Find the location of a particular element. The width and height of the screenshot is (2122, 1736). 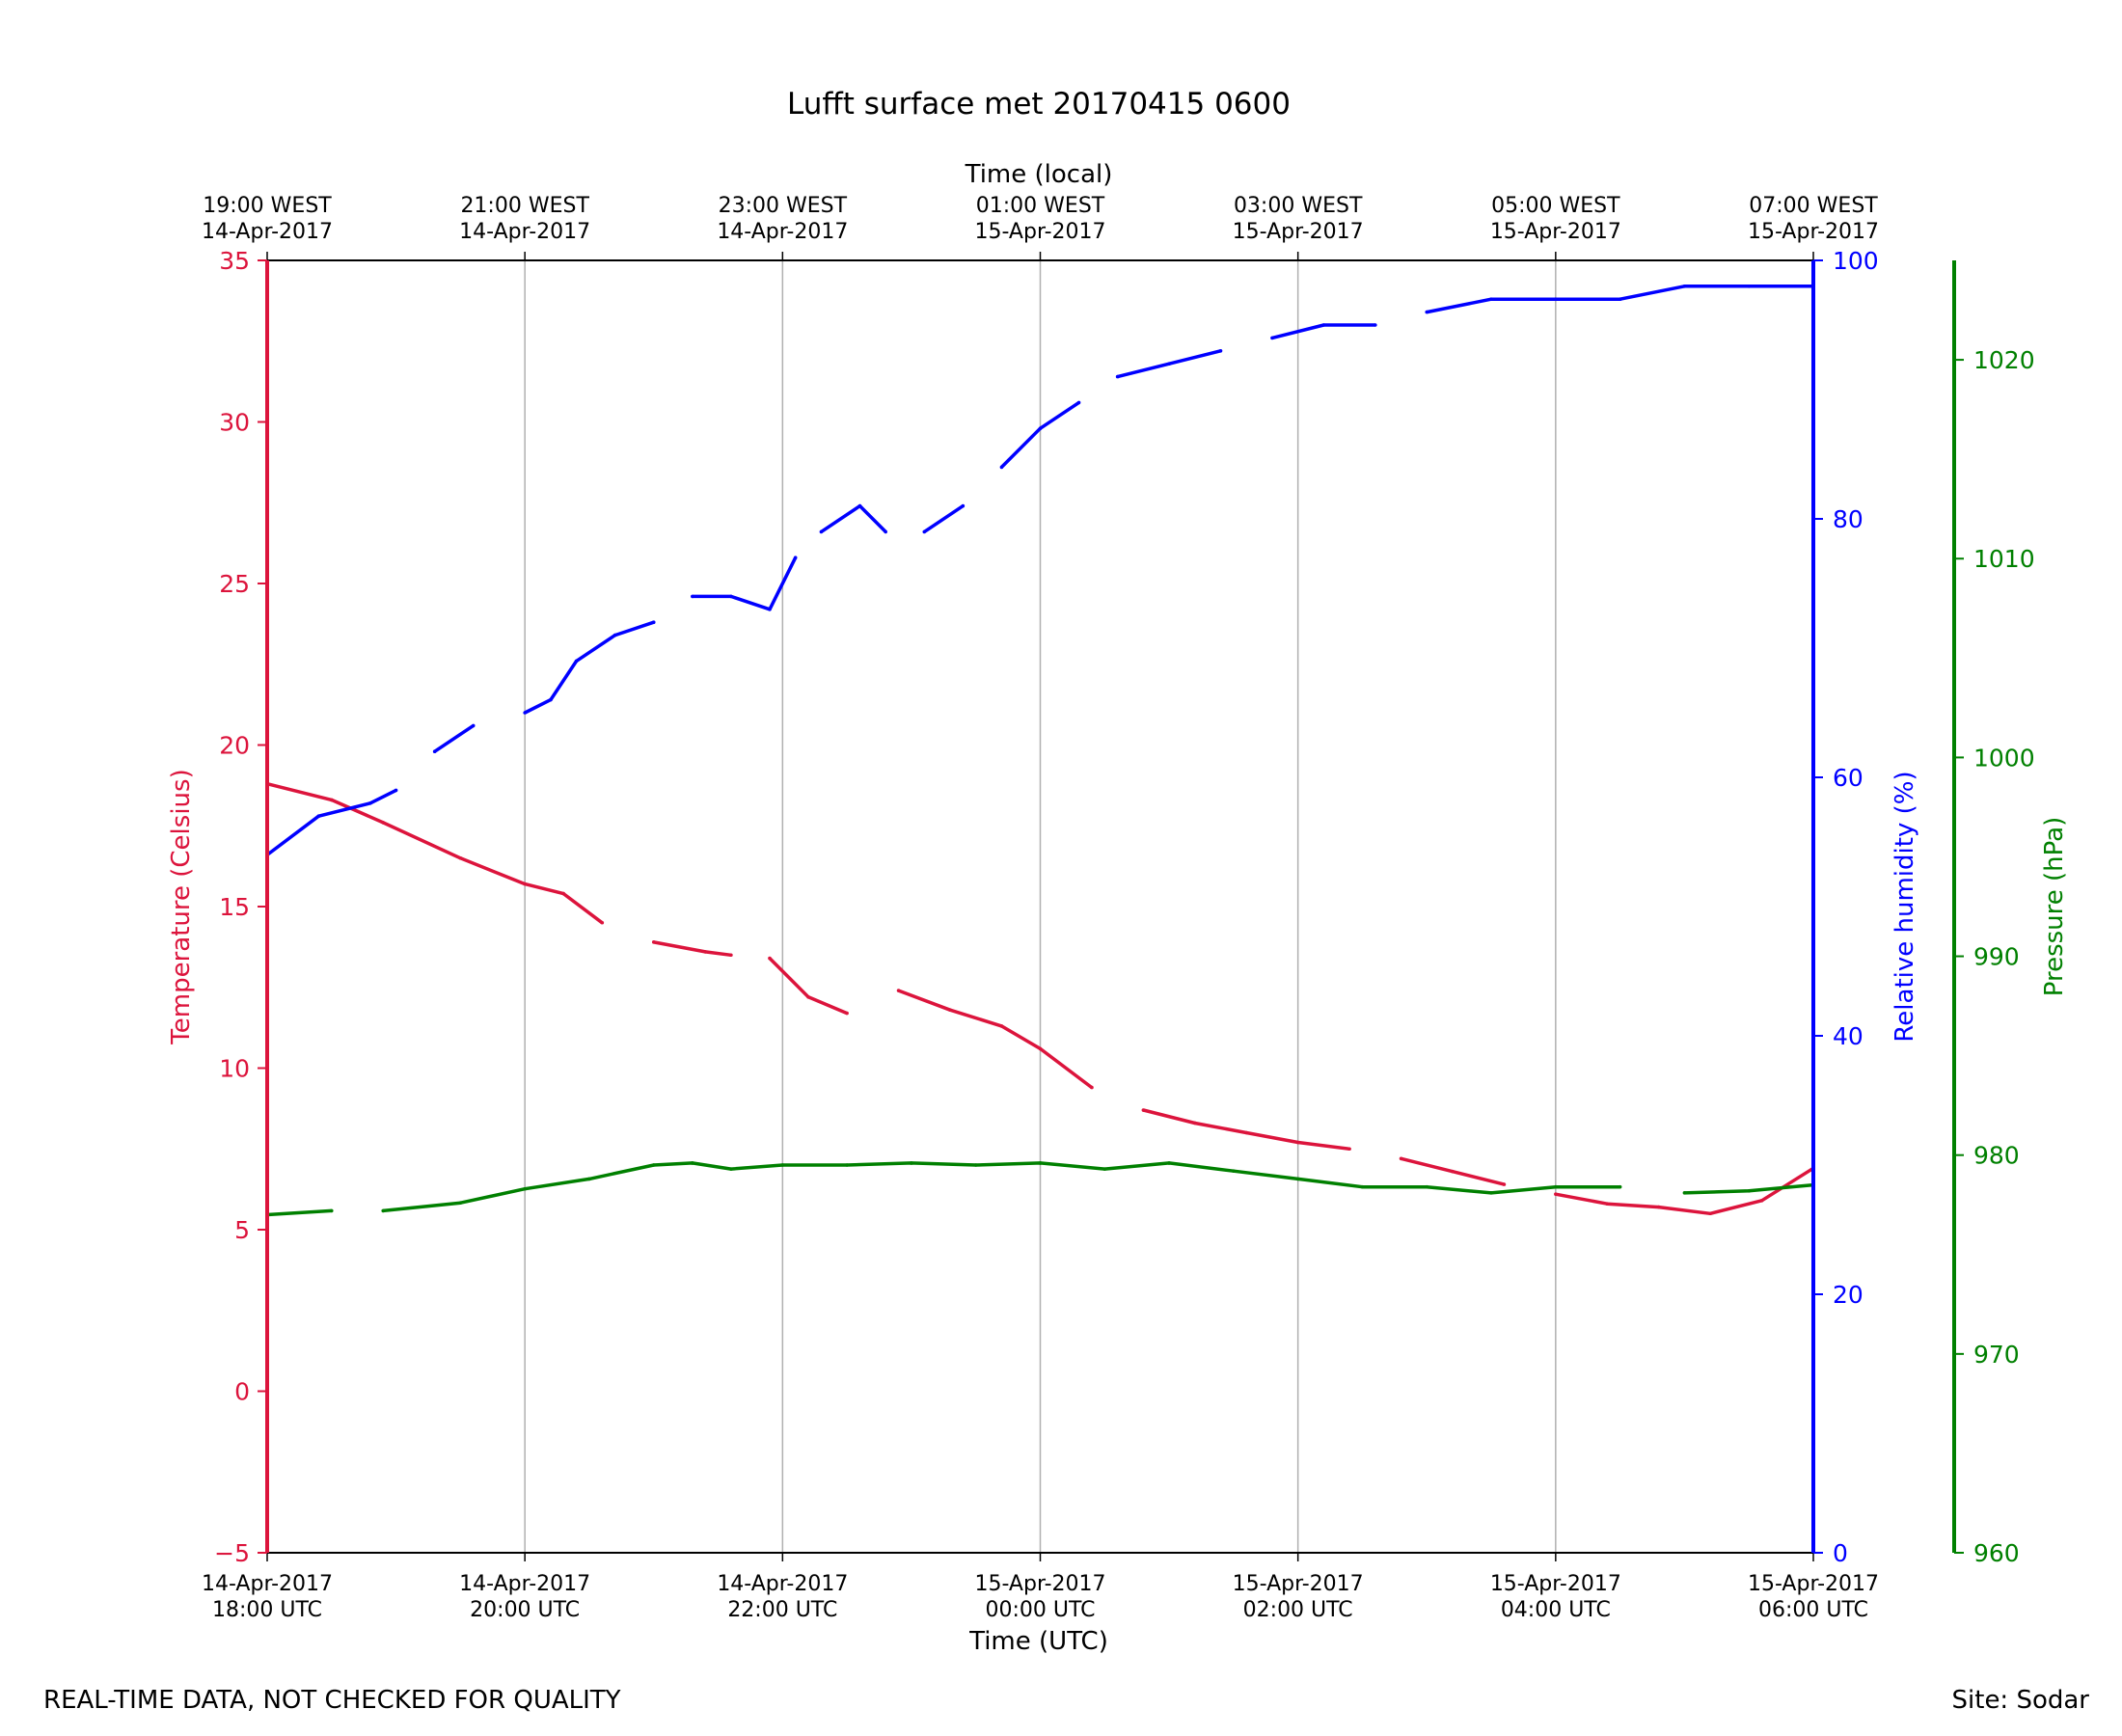

humidity-tick-label: 60 is located at coordinates (1849, 778).